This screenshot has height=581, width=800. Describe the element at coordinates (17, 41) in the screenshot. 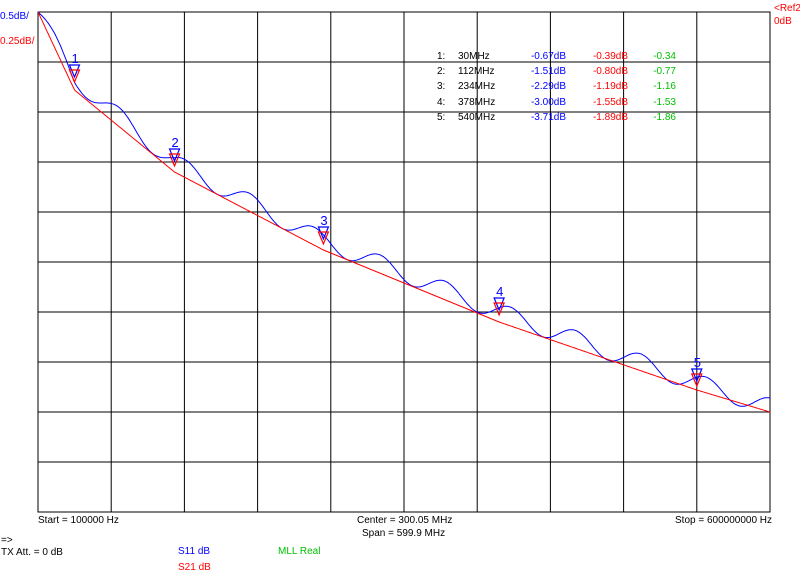

I see `s21-scale-label: 0.25dB/` at that location.